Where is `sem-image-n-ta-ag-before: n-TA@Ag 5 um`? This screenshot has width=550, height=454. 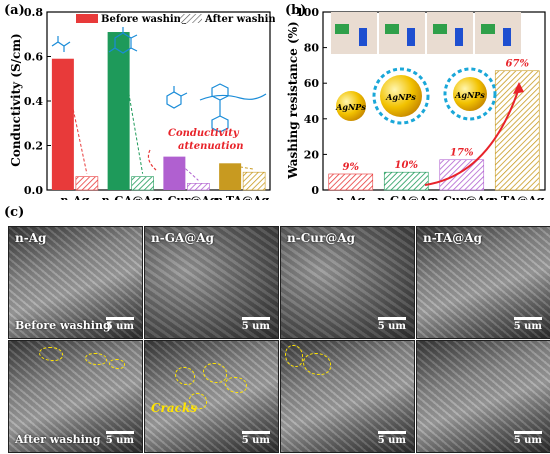 sem-image-n-ta-ag-before: n-TA@Ag 5 um is located at coordinates (483, 282).